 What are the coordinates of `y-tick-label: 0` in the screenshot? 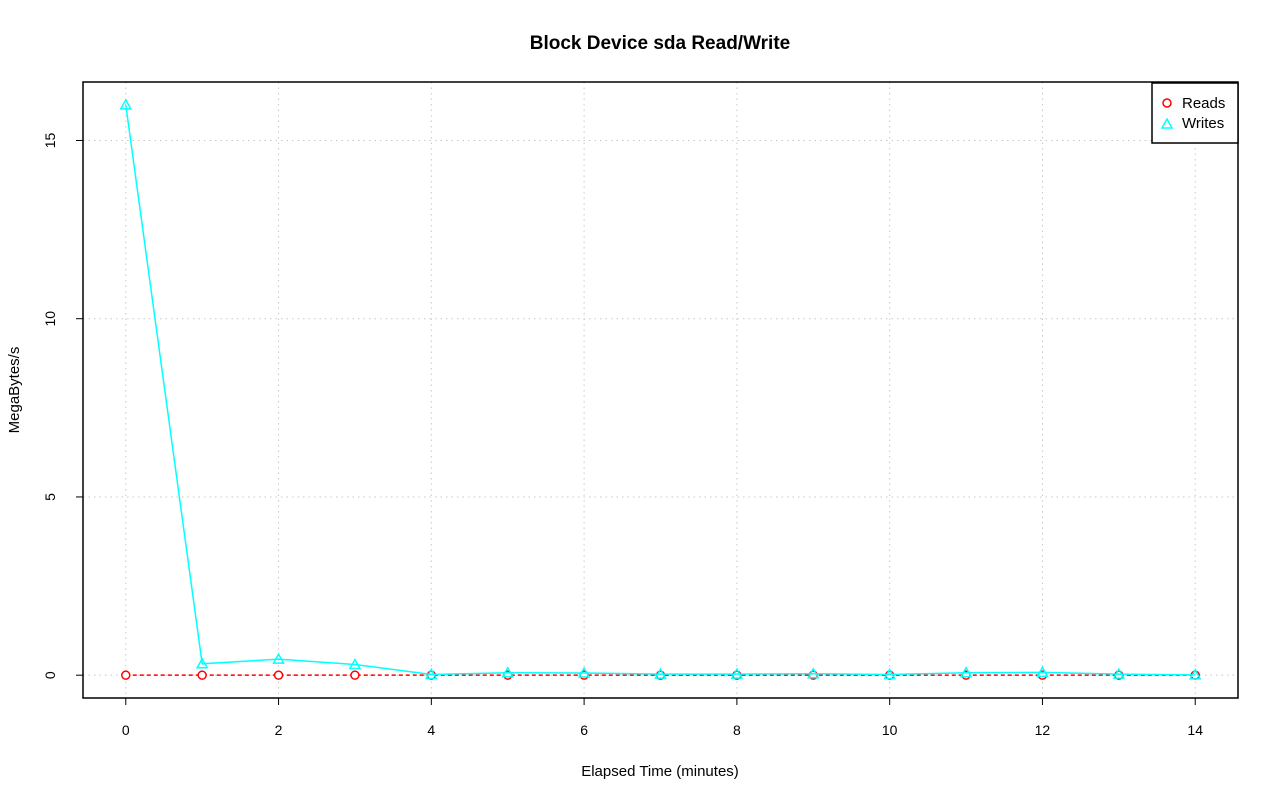 It's located at (50, 675).